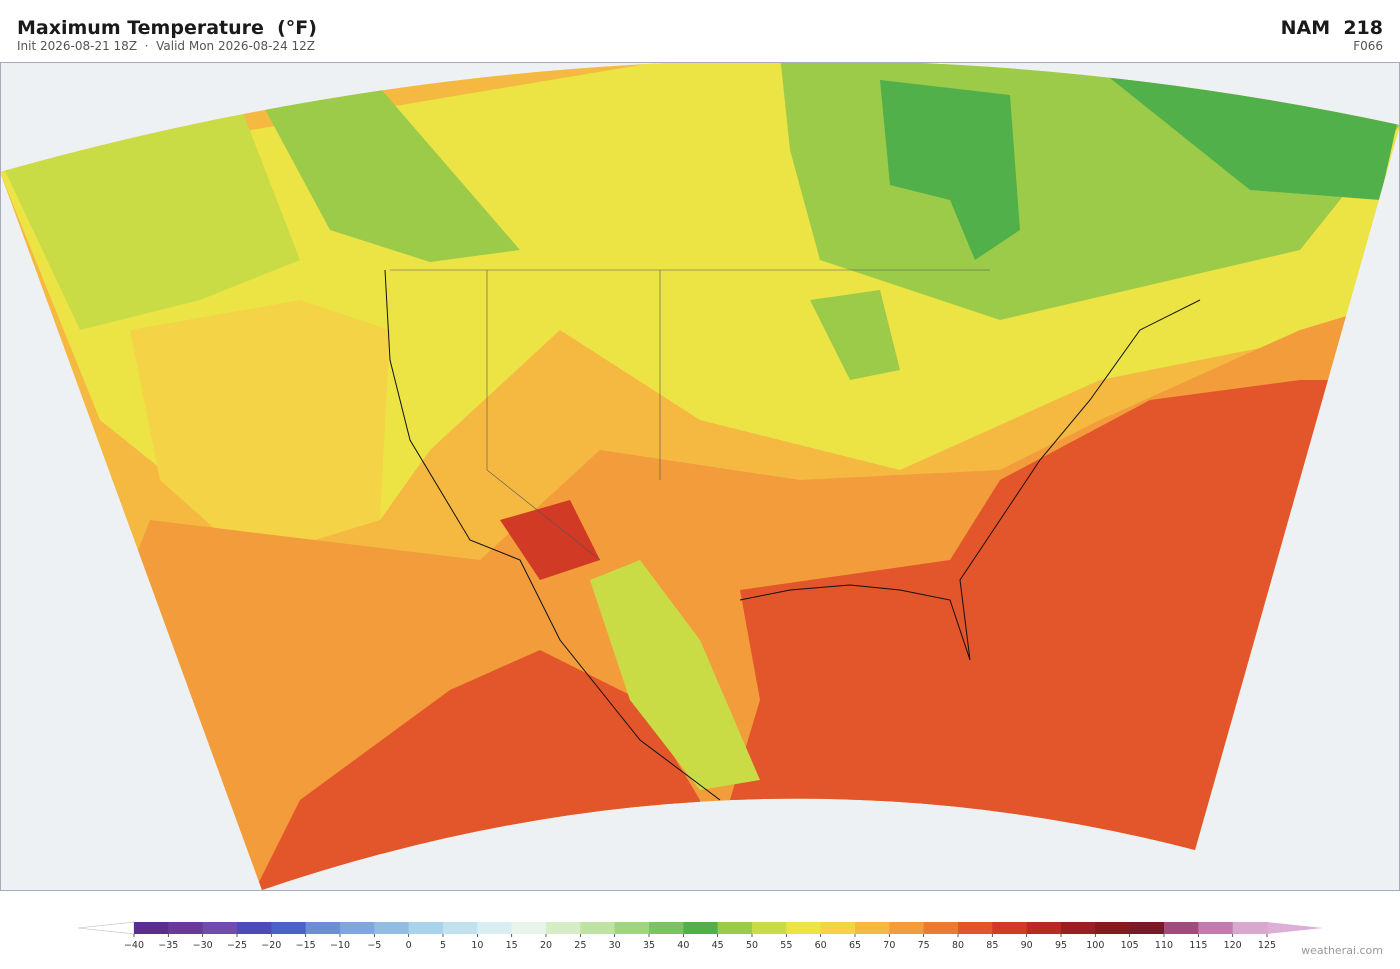  What do you see at coordinates (1295, 928) in the screenshot?
I see `colorbar-over` at bounding box center [1295, 928].